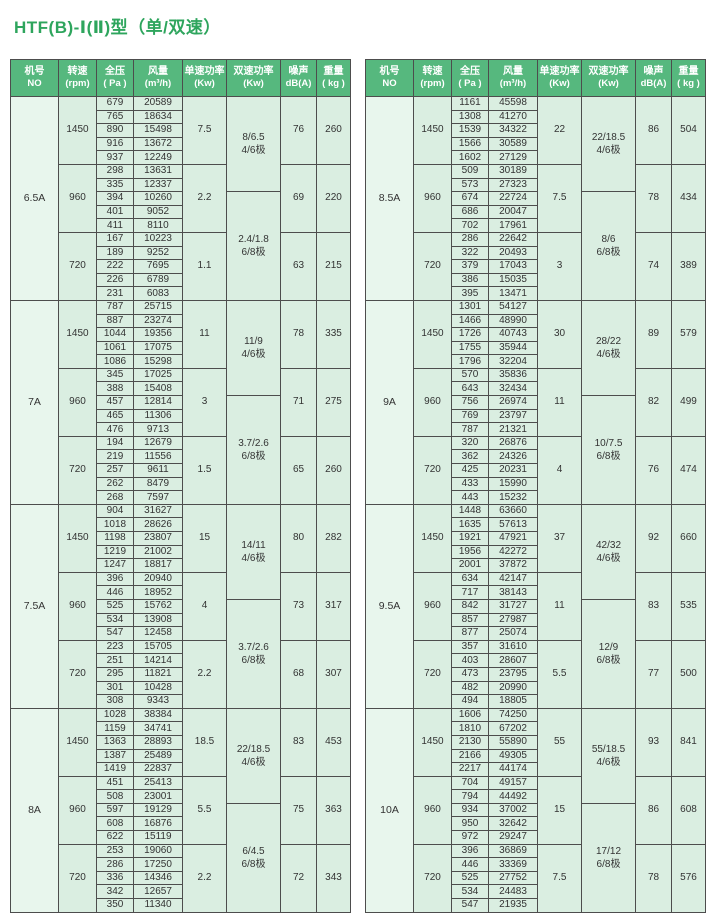  I want to click on single-power-cell: 18.5, so click(204, 742).